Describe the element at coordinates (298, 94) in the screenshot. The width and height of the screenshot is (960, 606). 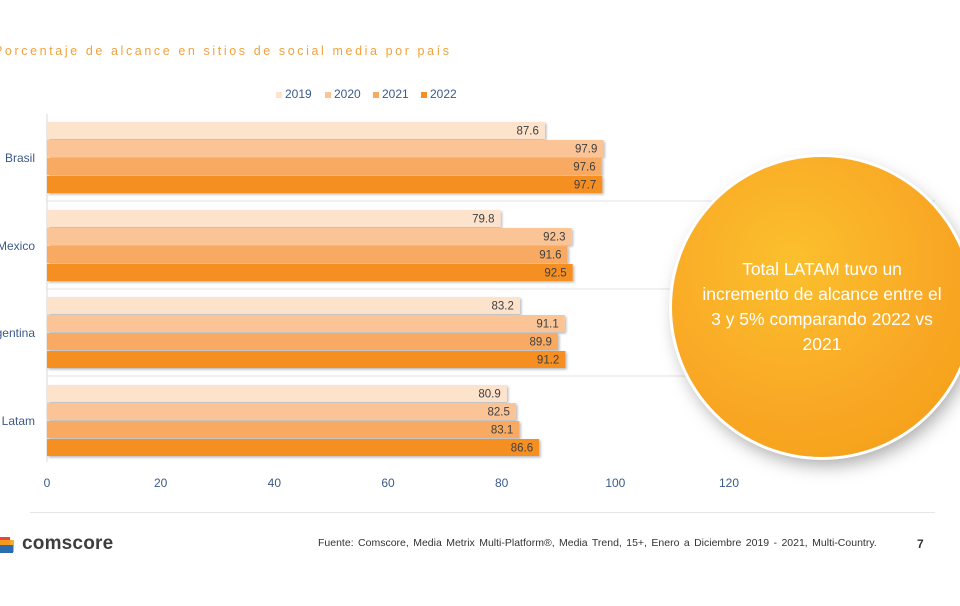
I see `legend-label-2019: 2019` at that location.